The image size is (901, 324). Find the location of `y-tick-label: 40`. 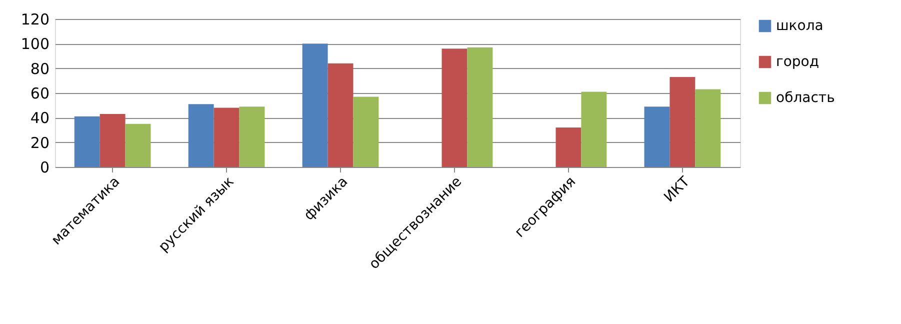

y-tick-label: 40 is located at coordinates (40, 118).